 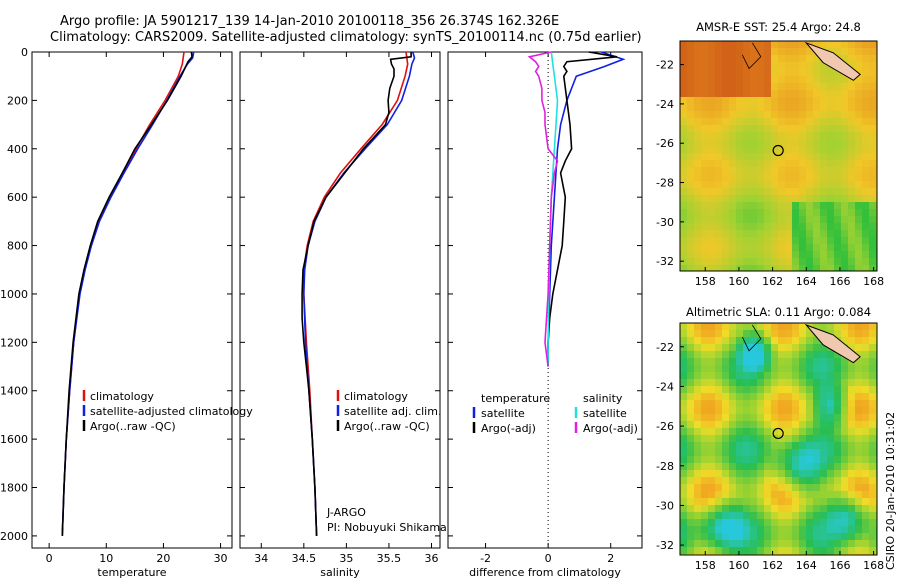 I want to click on sla-map-frame, so click(x=778, y=439).